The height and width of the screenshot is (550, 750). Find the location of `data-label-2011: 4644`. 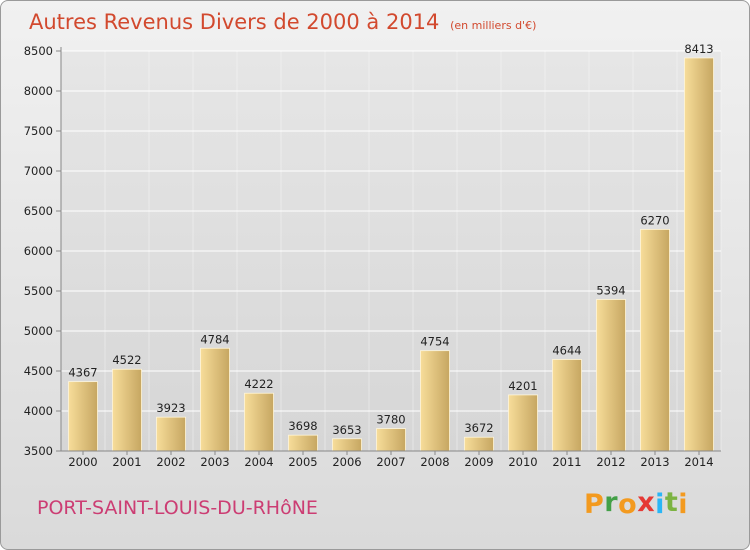

data-label-2011: 4644 is located at coordinates (566, 350).